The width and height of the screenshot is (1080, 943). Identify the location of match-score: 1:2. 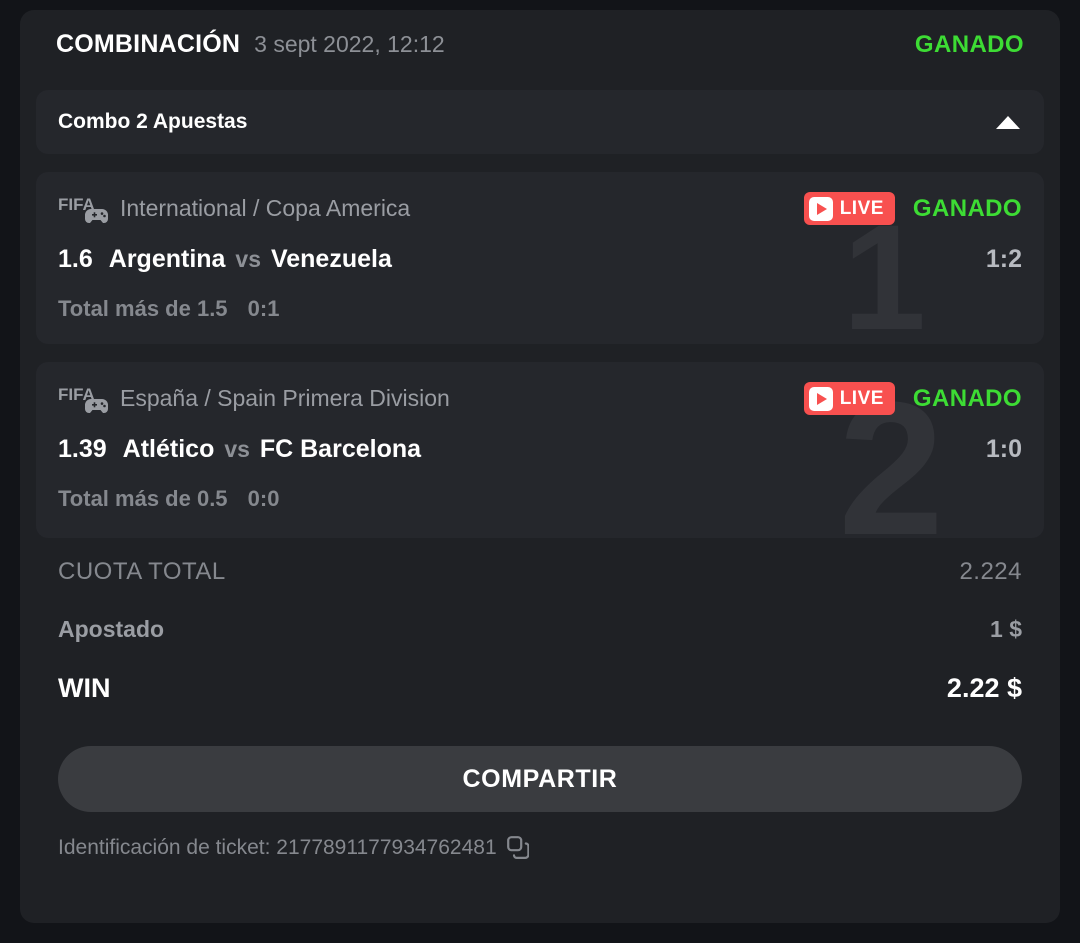
(1003, 259).